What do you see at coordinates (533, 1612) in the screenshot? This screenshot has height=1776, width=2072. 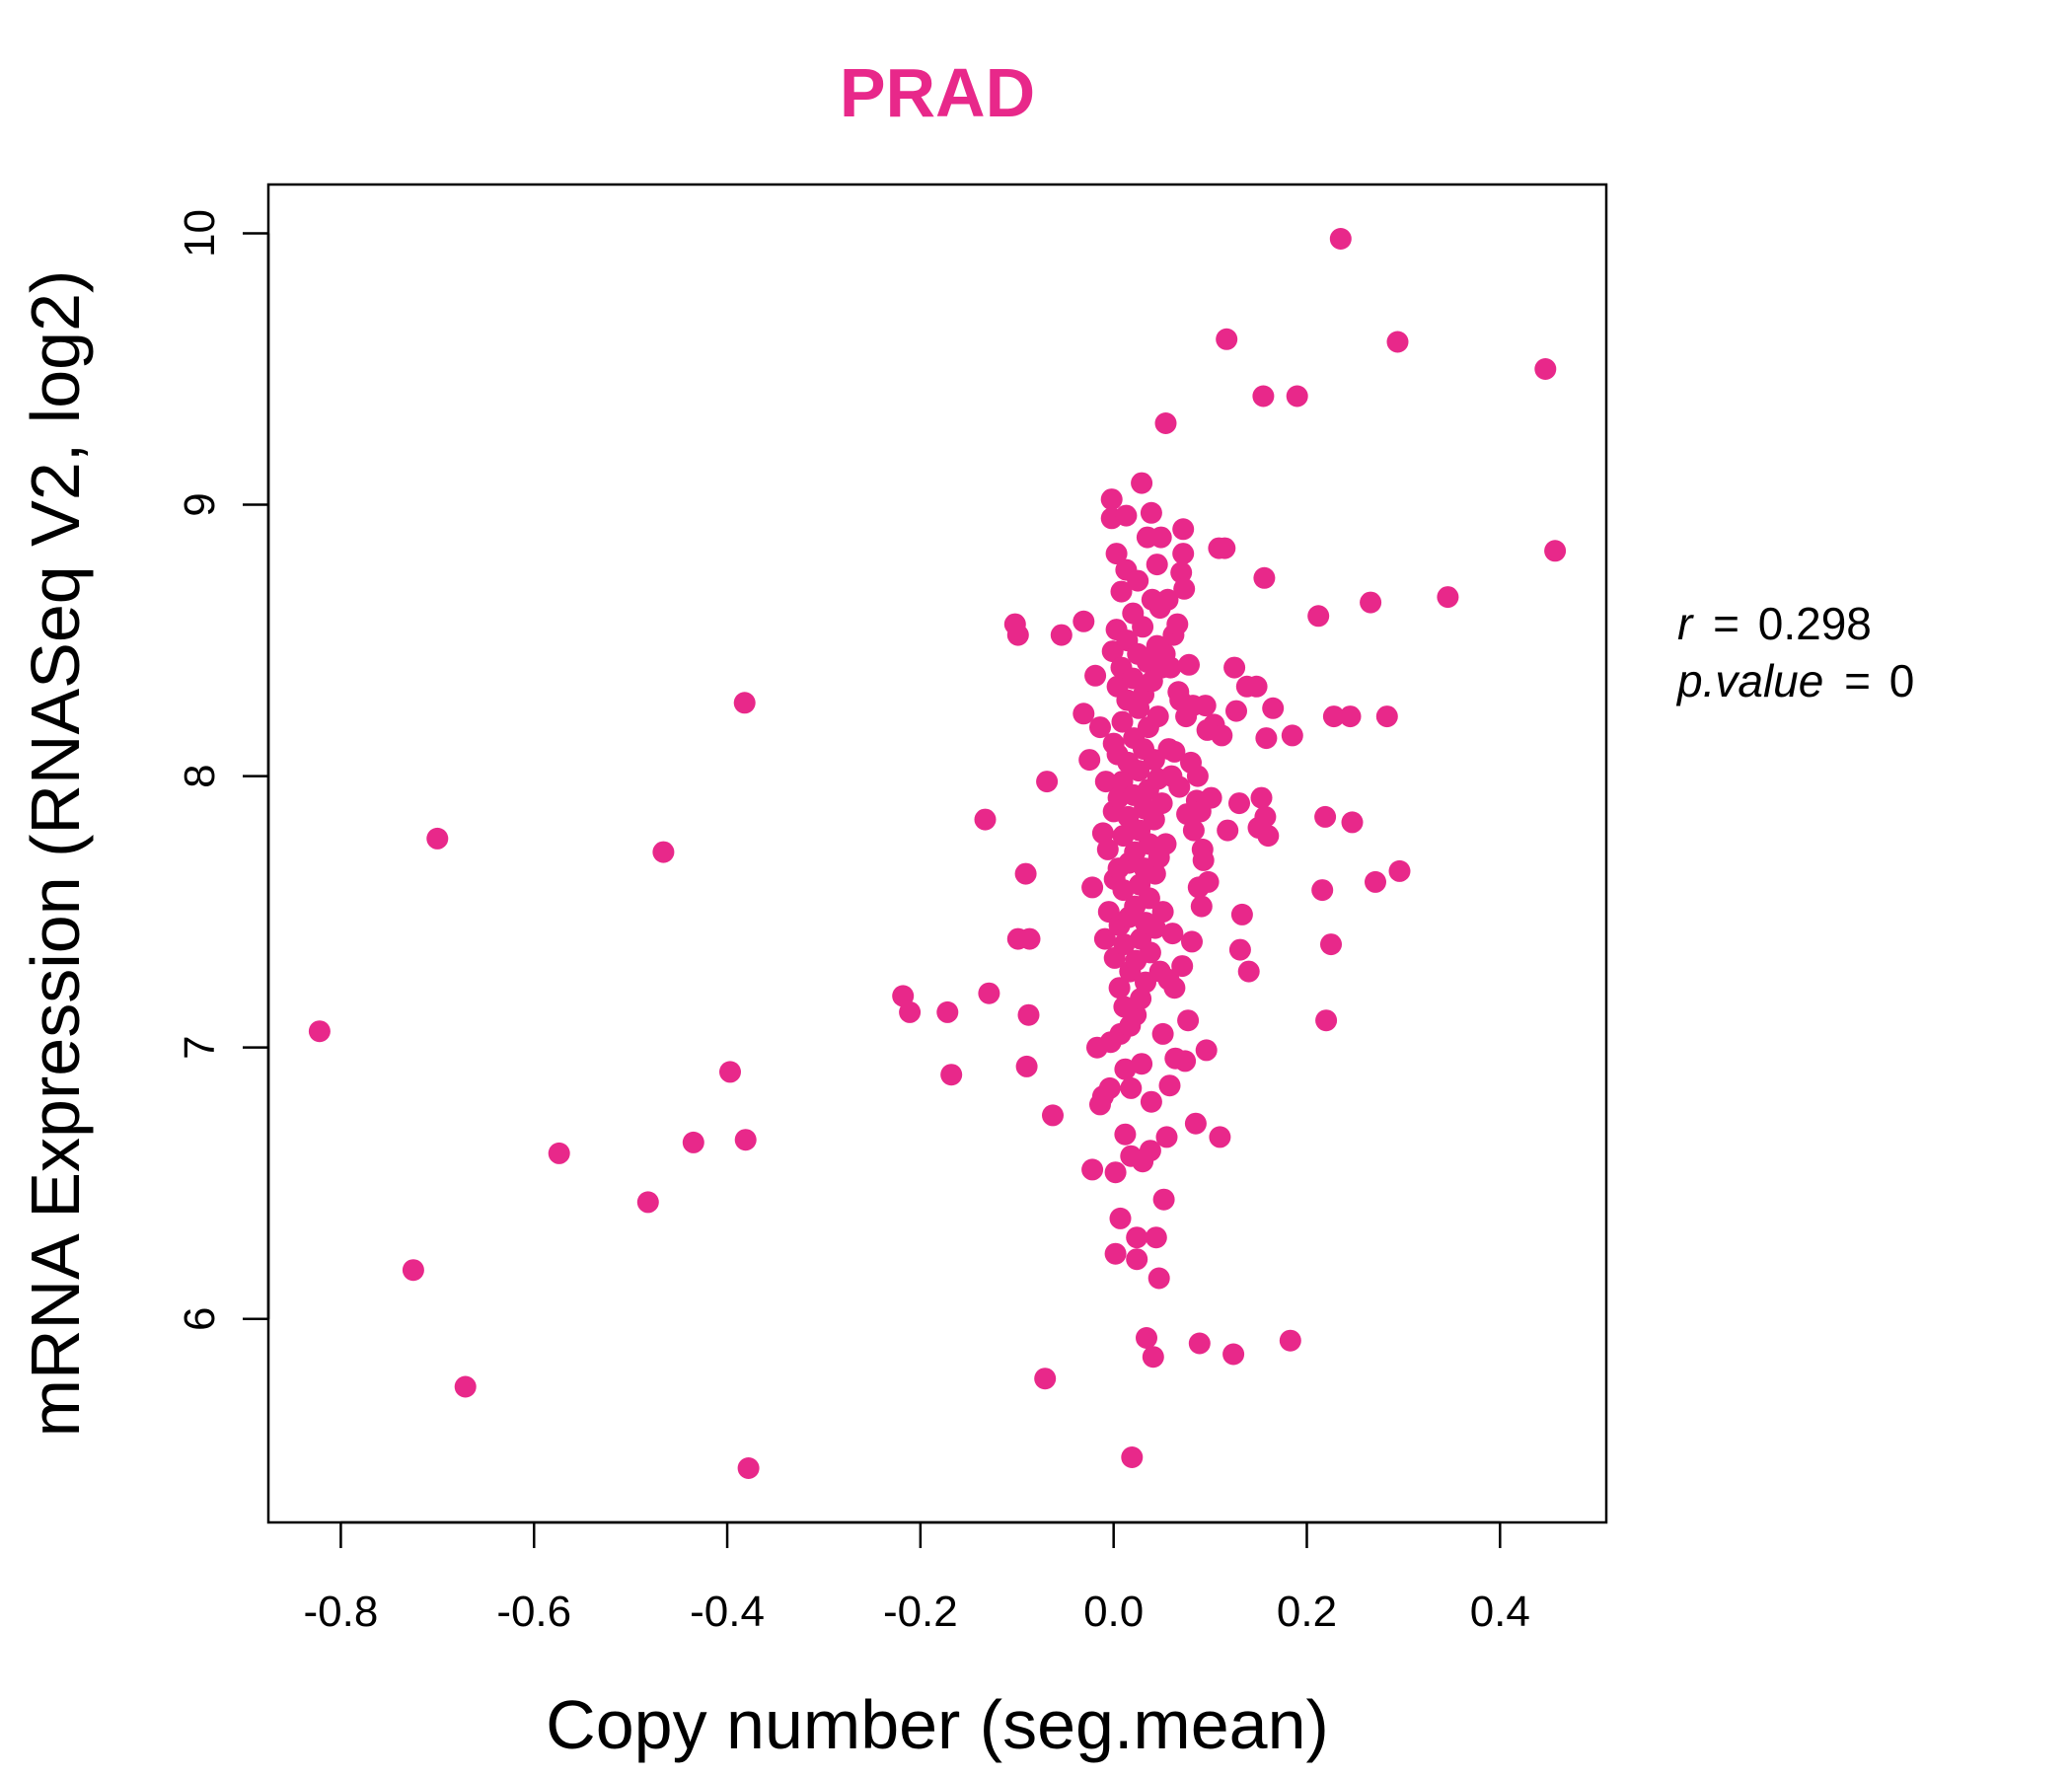 I see `x-tick-label: -0.6` at bounding box center [533, 1612].